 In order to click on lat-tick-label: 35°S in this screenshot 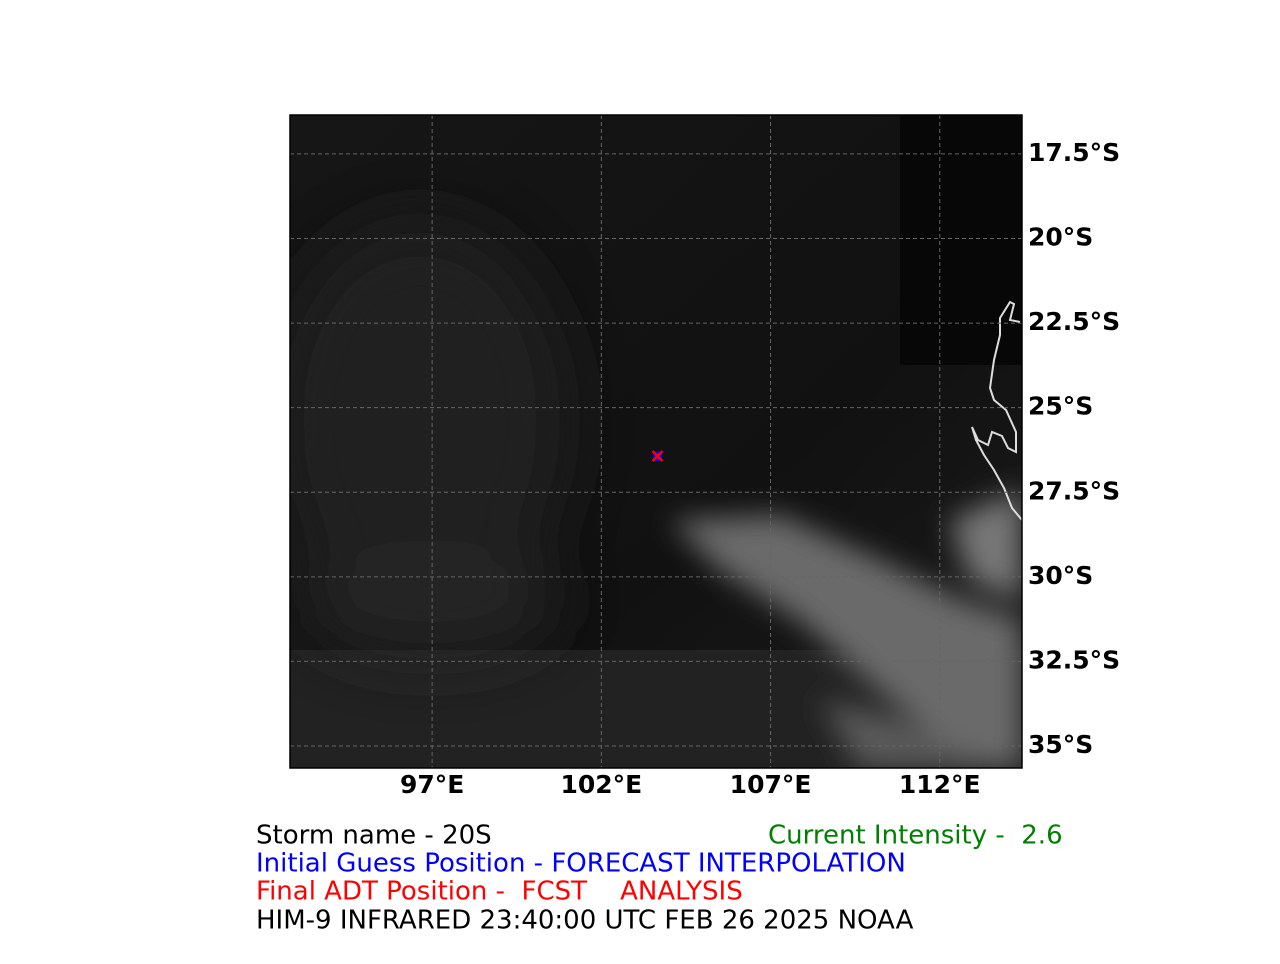, I will do `click(1060, 744)`.